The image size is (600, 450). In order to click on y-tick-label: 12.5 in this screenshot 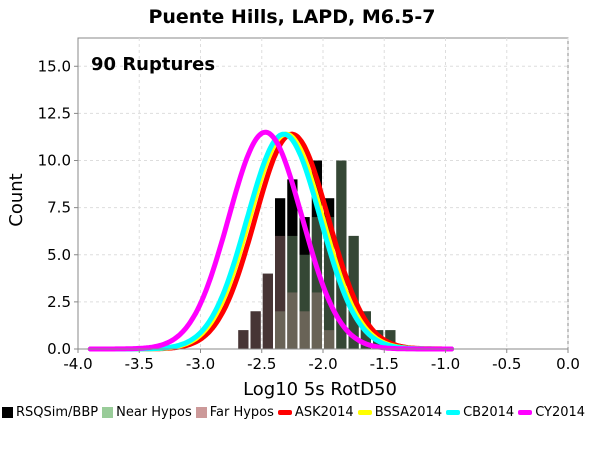, I will do `click(54, 113)`.